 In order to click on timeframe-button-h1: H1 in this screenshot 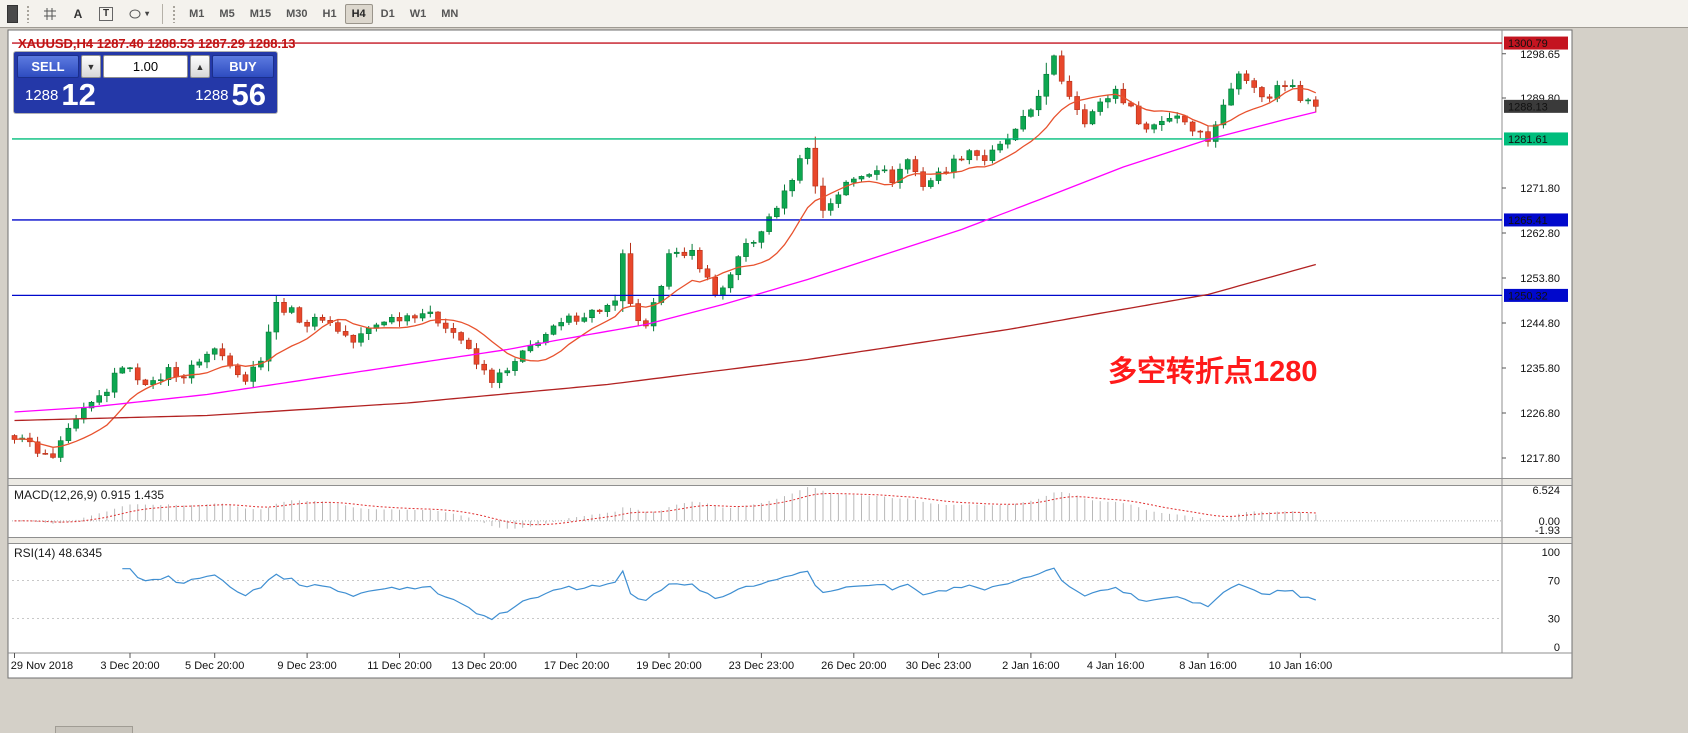, I will do `click(330, 14)`.